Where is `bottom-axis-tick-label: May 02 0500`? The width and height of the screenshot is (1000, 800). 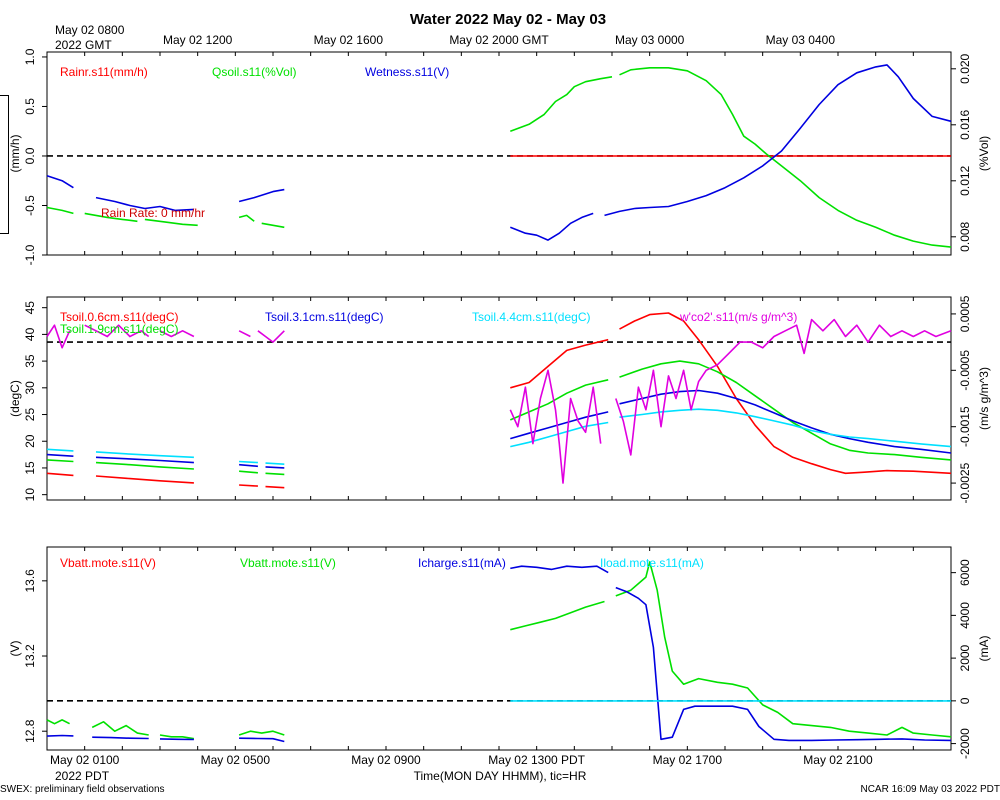
bottom-axis-tick-label: May 02 0500 is located at coordinates (236, 760).